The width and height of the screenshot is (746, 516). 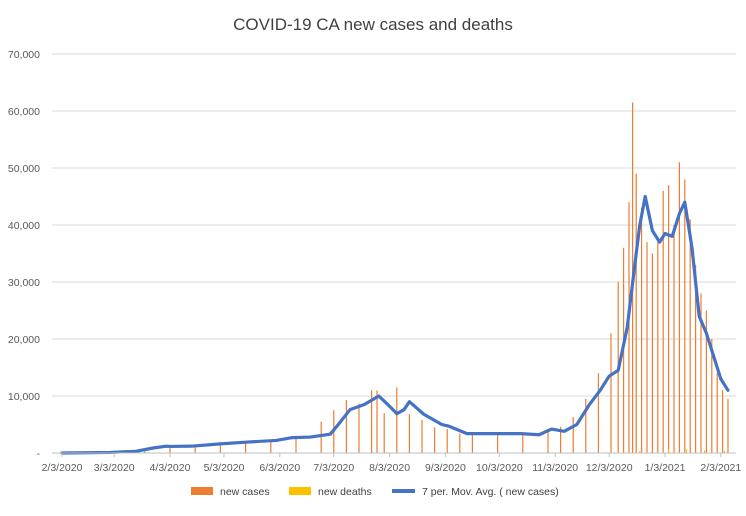 What do you see at coordinates (24, 55) in the screenshot?
I see `y-tick-label: 70,000` at bounding box center [24, 55].